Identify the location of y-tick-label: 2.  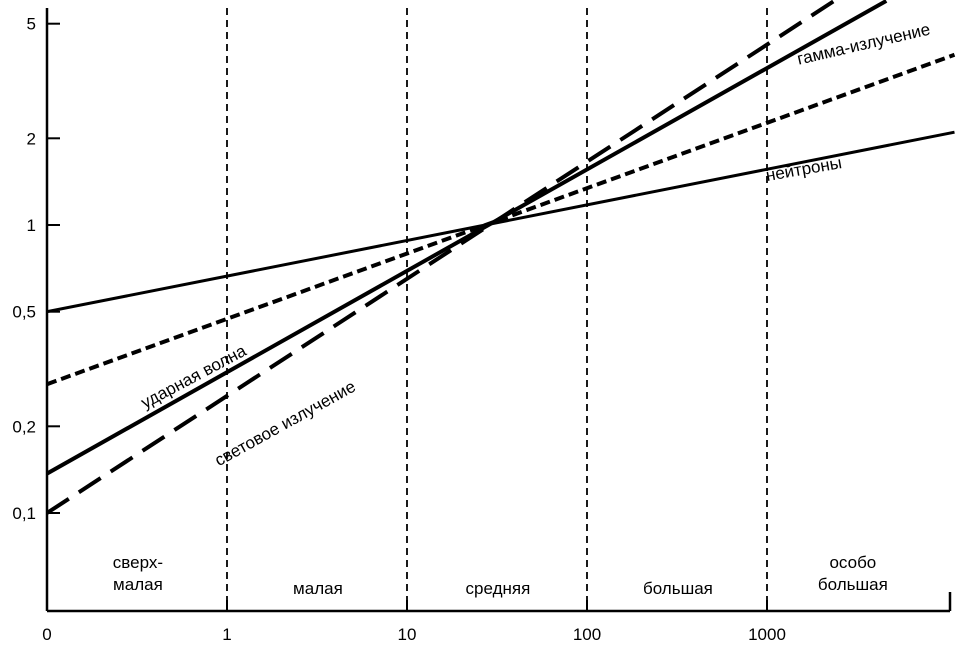
(31, 138).